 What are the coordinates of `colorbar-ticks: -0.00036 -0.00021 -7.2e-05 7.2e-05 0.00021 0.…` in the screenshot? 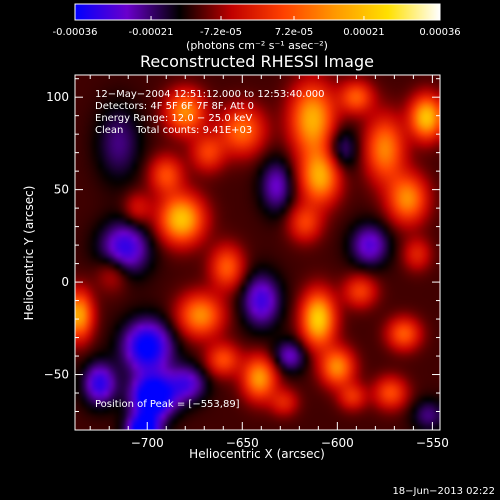 It's located at (257, 27).